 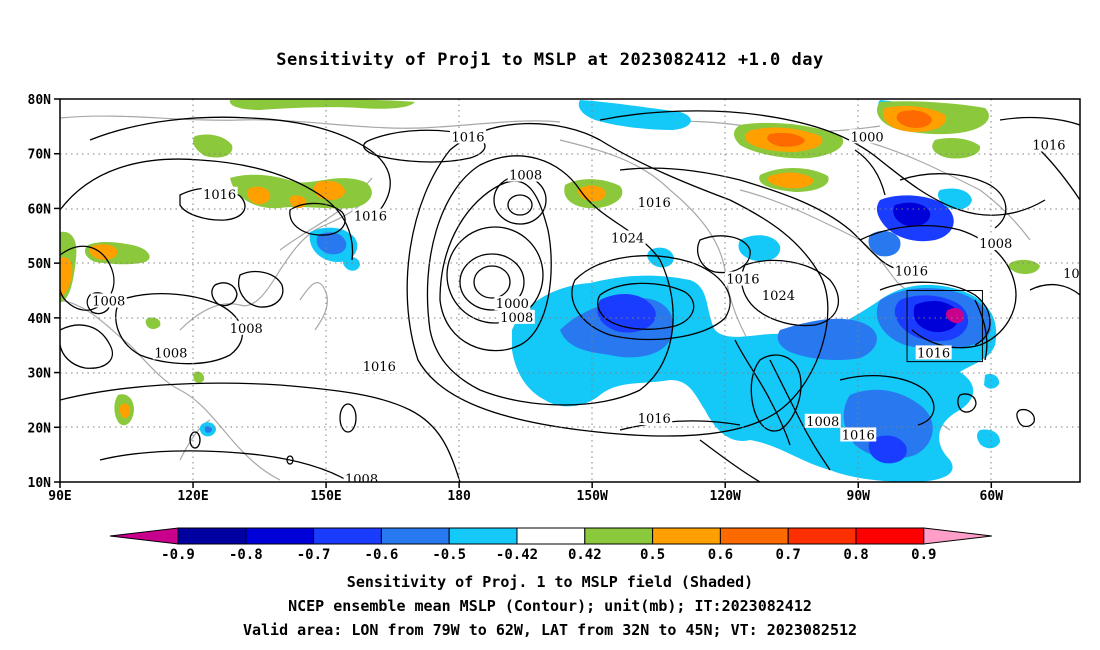 What do you see at coordinates (44, 292) in the screenshot?
I see `latitude-axis: 80N 70N 60N 50N 40N 30N 20N 10N` at bounding box center [44, 292].